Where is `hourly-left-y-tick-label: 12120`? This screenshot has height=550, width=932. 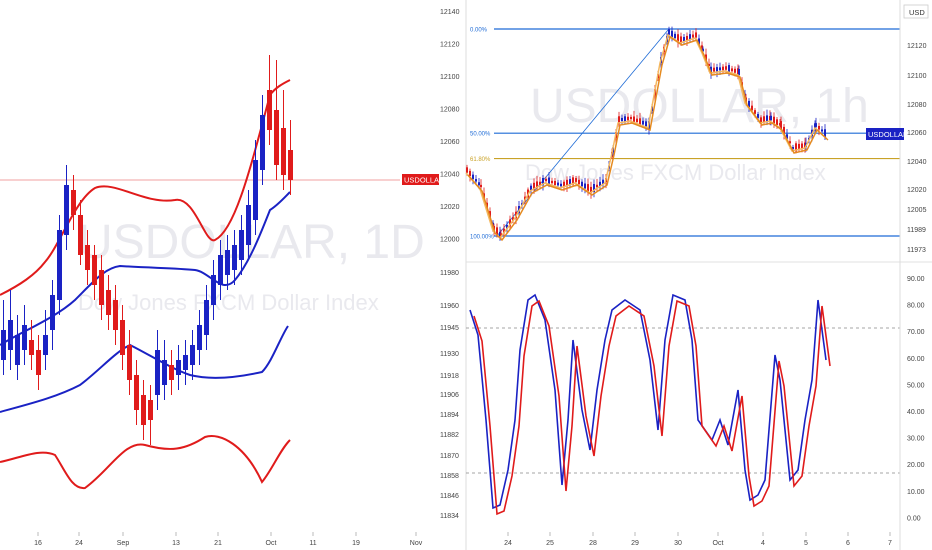 hourly-left-y-tick-label: 12120 is located at coordinates (450, 45).